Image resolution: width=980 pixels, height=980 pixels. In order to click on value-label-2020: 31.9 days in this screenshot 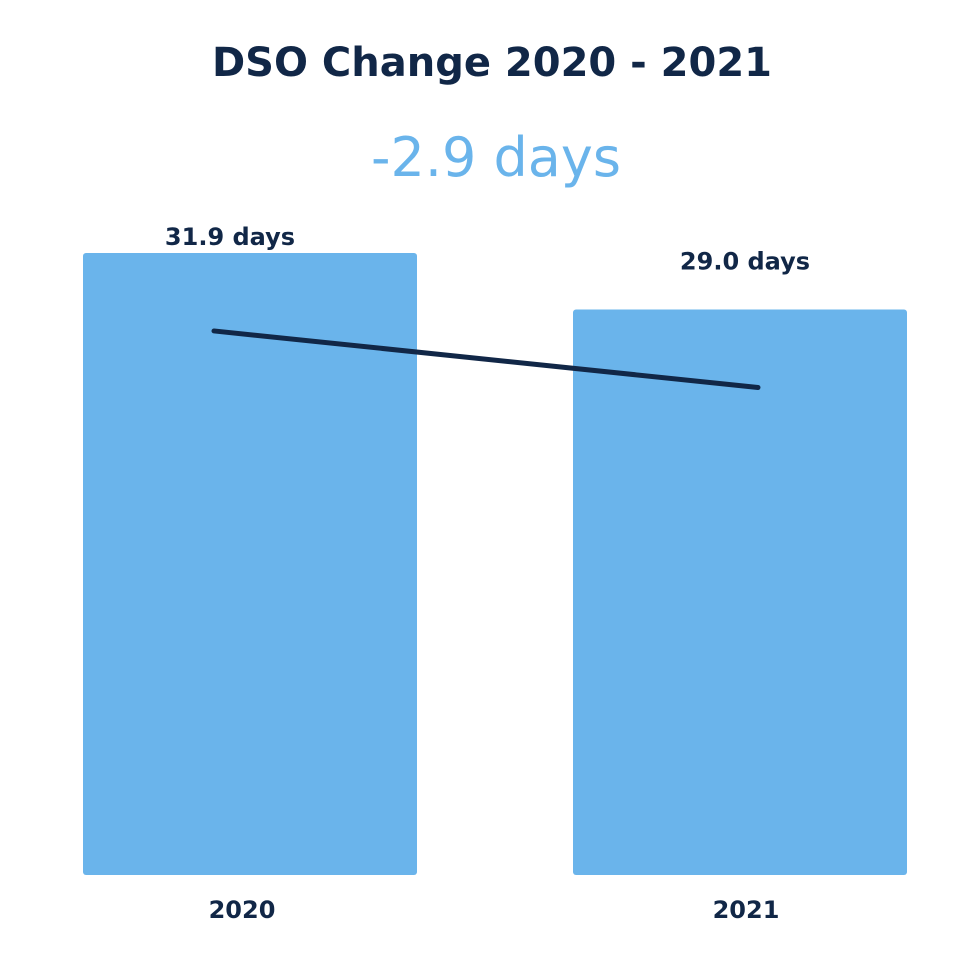, I will do `click(230, 237)`.